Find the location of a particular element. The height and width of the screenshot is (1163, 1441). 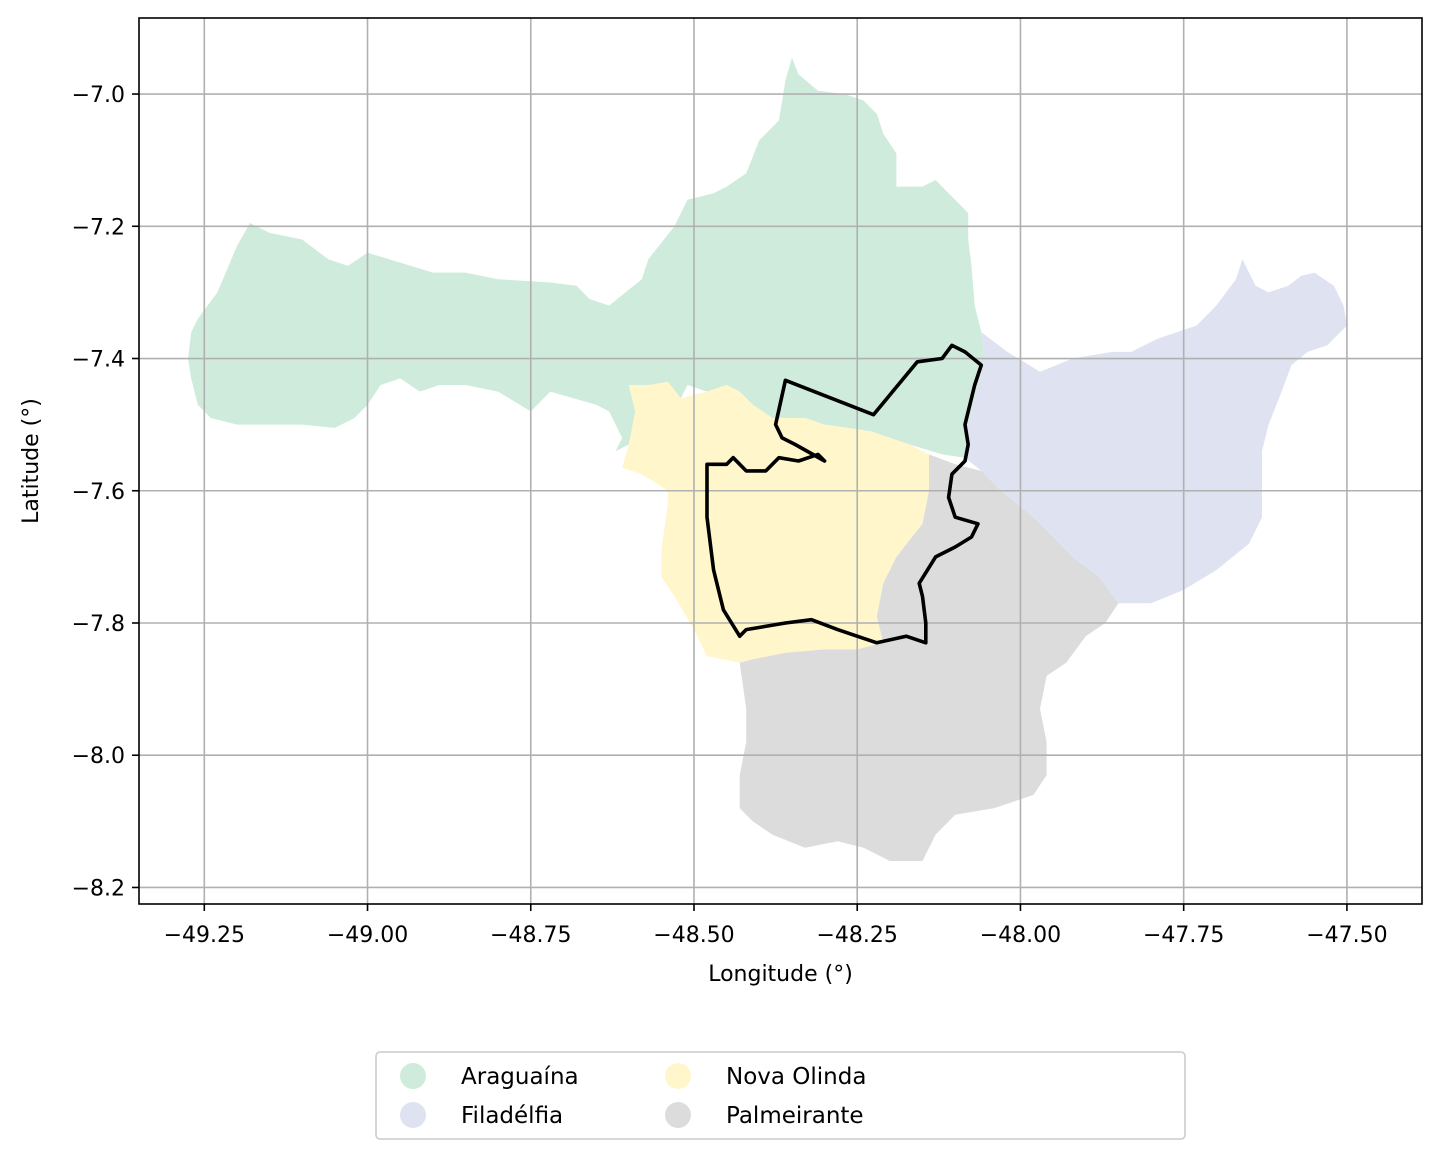

x-tick-label: −47.50 is located at coordinates (1346, 935).